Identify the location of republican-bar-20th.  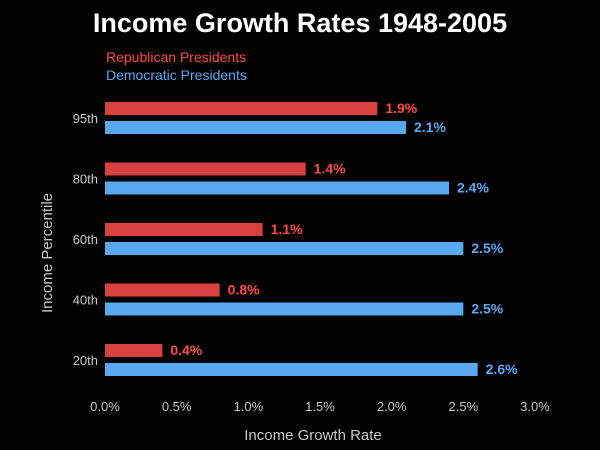
(134, 350).